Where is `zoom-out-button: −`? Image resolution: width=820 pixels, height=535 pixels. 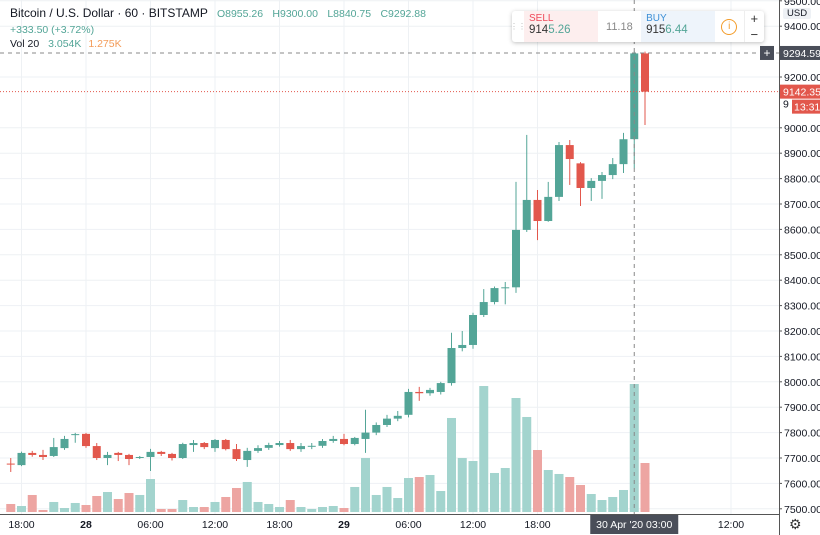
zoom-out-button: − is located at coordinates (754, 34).